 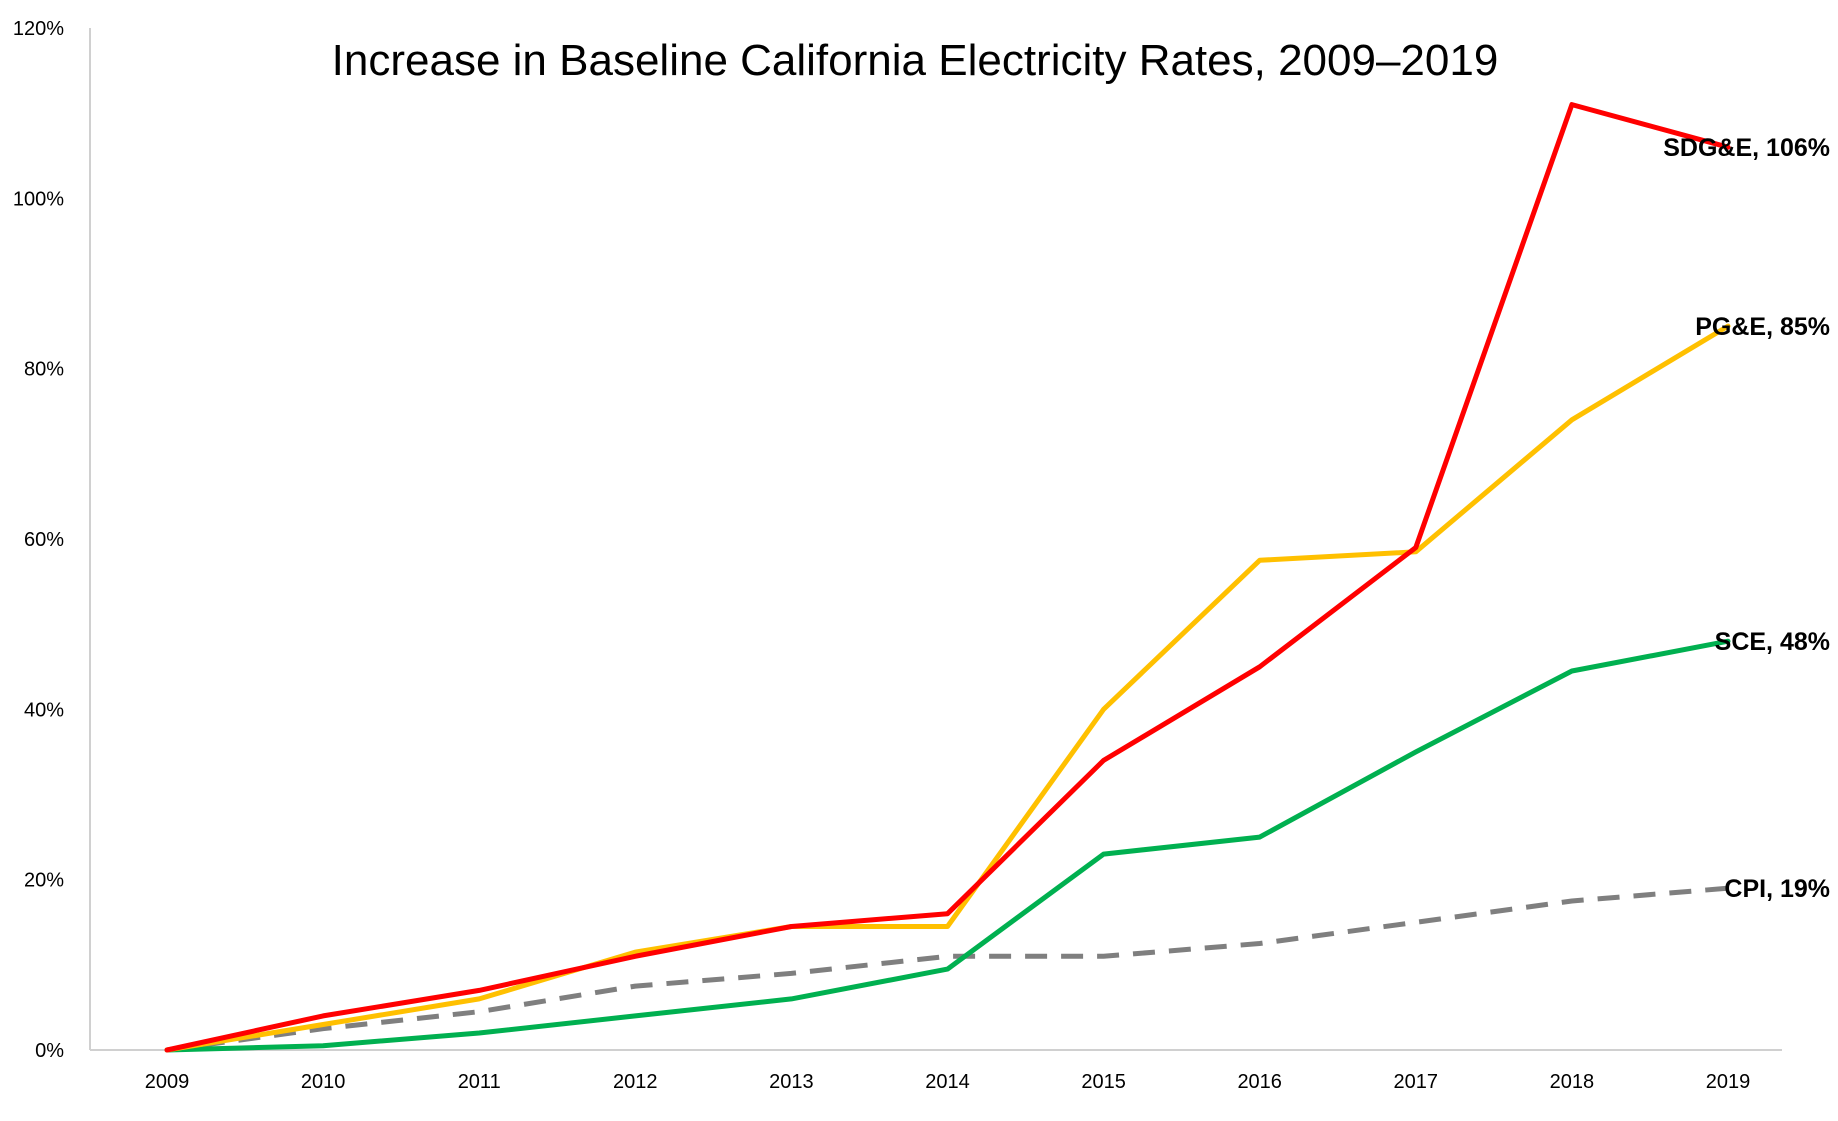 I want to click on x-tick-label: 2010, so click(x=323, y=1082).